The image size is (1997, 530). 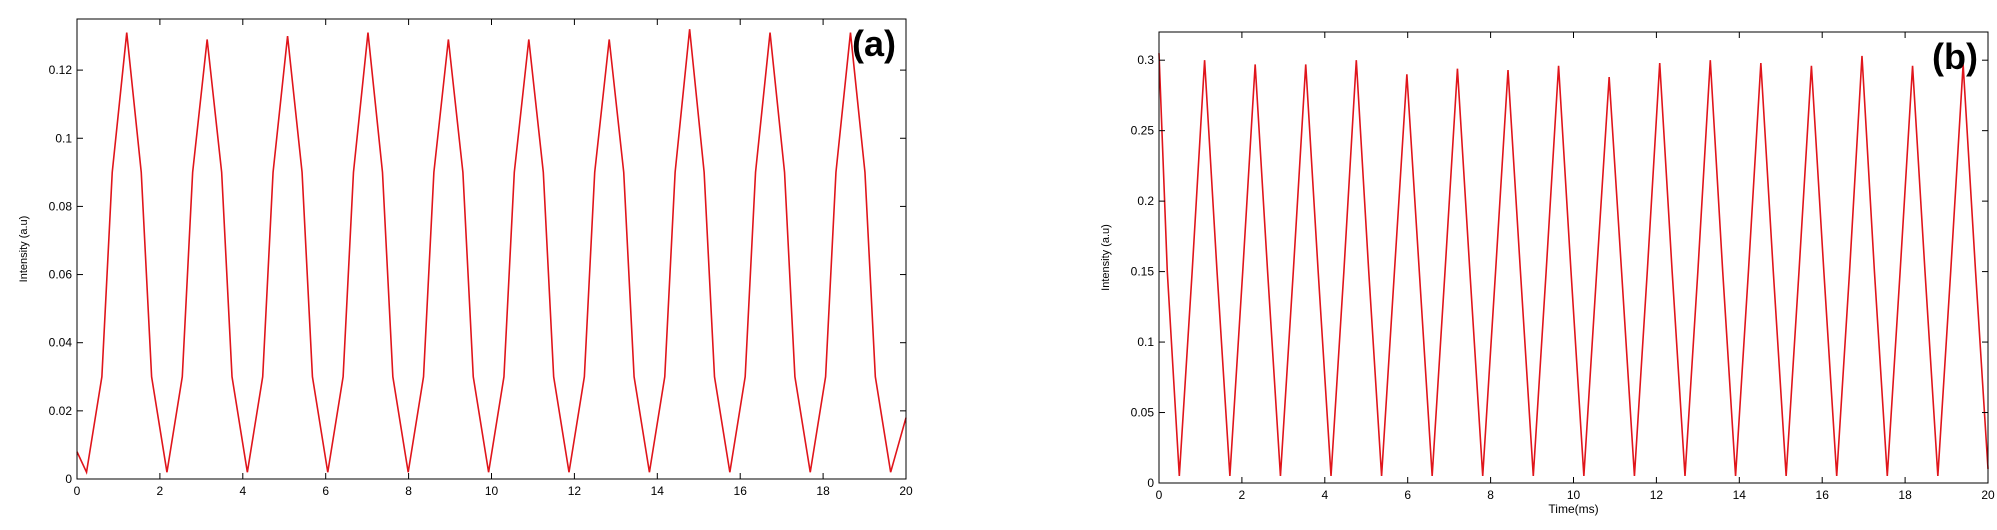 I want to click on y-tick-label: 0.15, so click(x=1143, y=272).